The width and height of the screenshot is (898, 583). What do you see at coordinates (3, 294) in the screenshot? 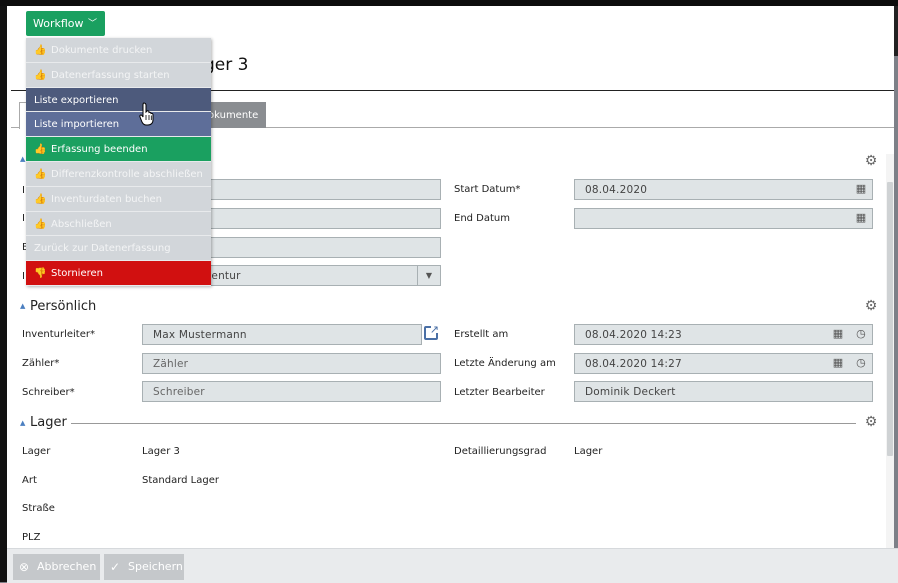
I see `window-left-edge` at bounding box center [3, 294].